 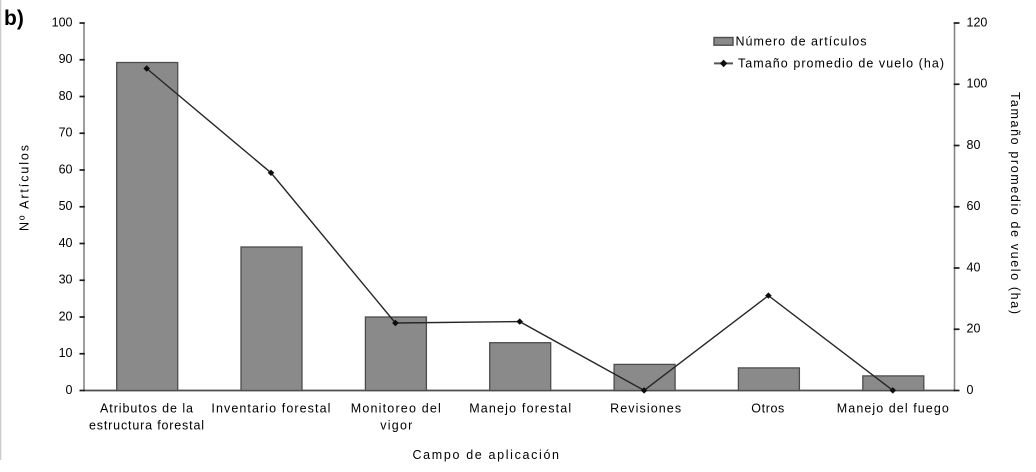 I want to click on svg-text: 10, so click(x=66, y=353).